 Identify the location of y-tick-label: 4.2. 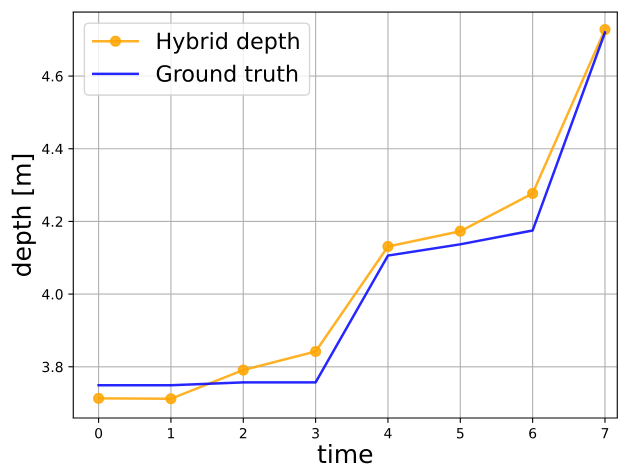
(52, 221).